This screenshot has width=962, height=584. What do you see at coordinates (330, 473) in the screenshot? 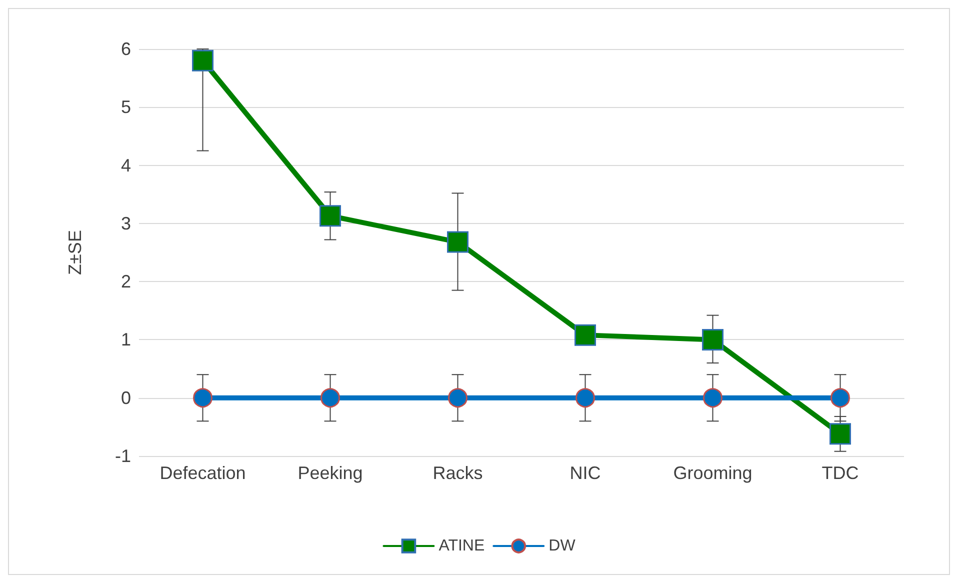
I see `x-tick-label: Peeking` at bounding box center [330, 473].